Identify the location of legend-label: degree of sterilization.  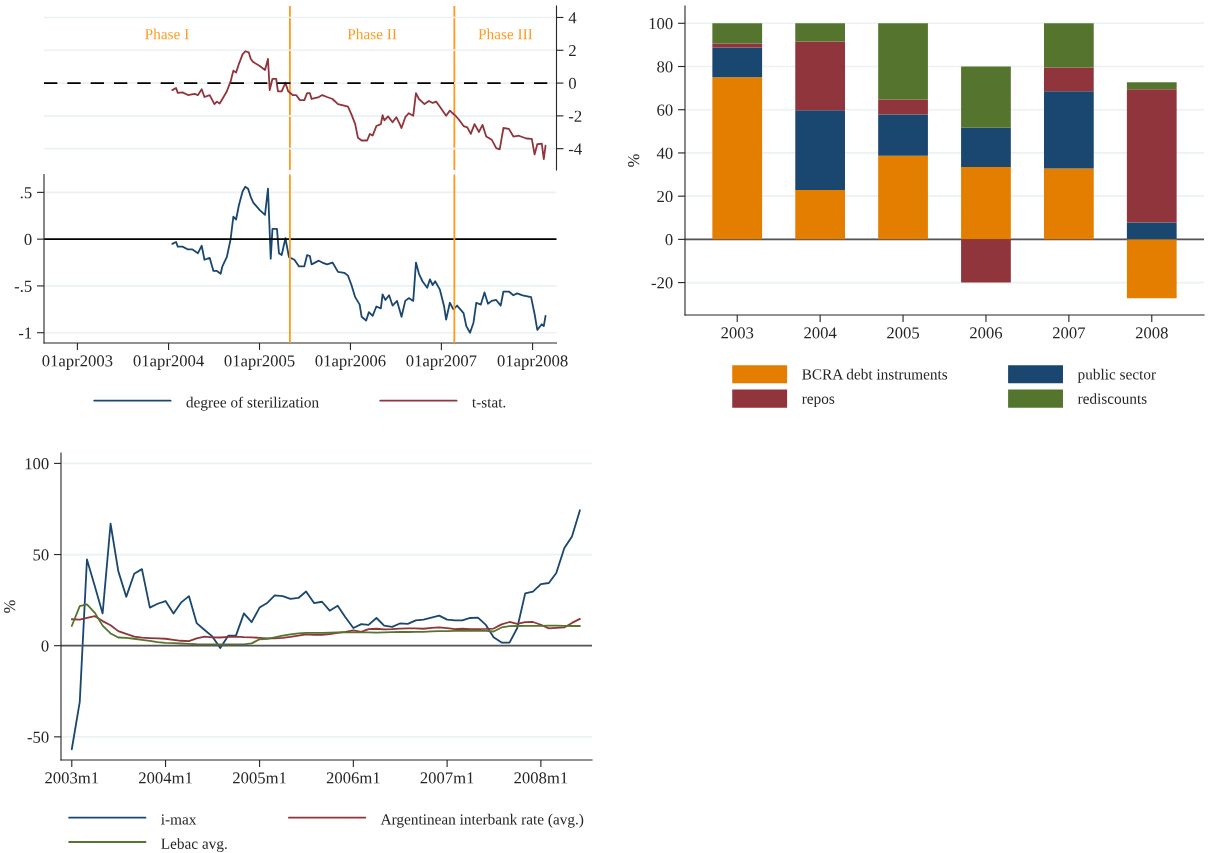
(252, 403).